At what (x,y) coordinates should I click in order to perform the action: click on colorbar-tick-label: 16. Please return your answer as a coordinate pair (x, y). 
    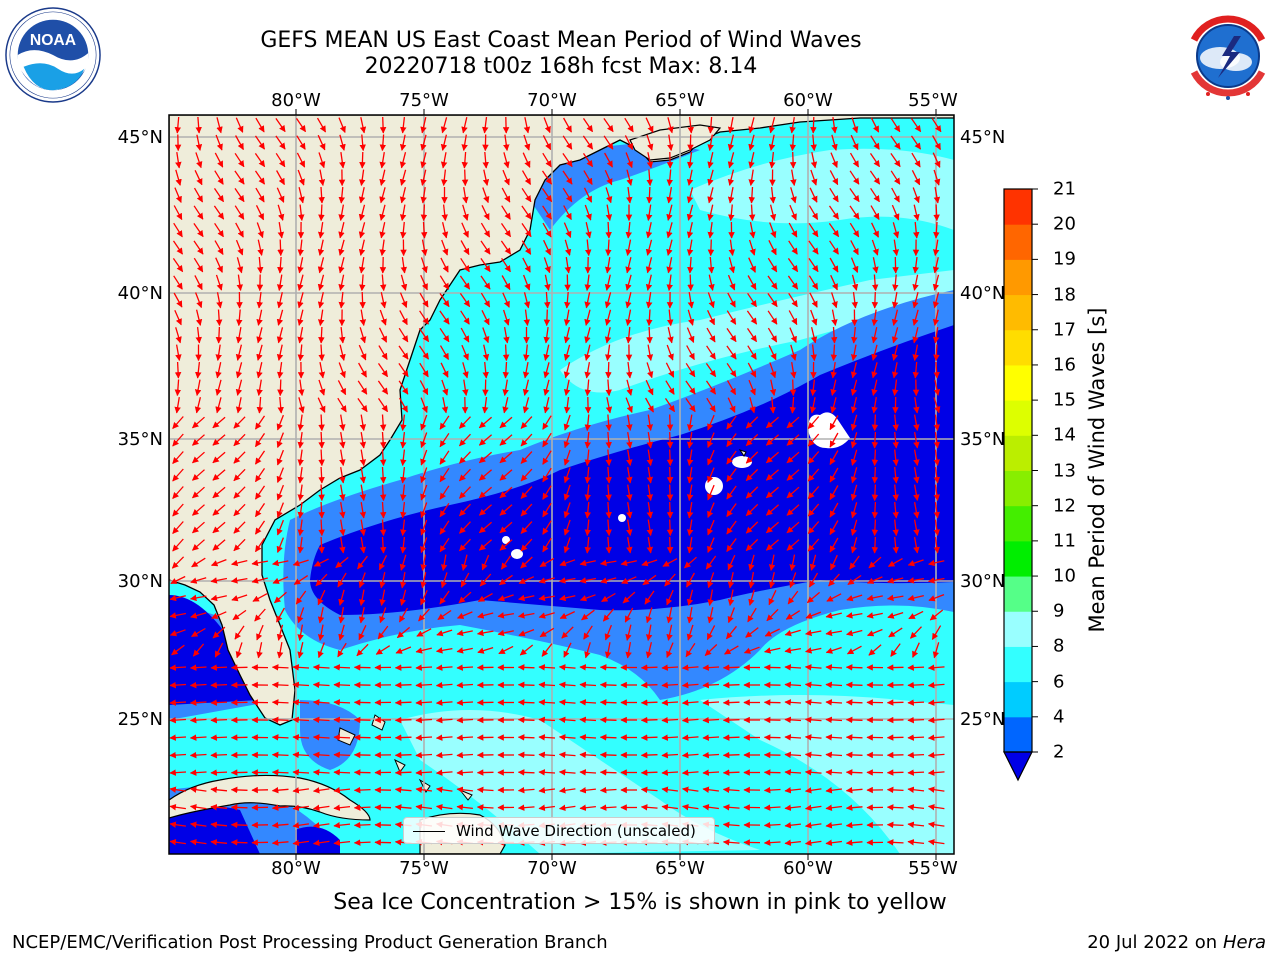
    Looking at the image, I should click on (1064, 365).